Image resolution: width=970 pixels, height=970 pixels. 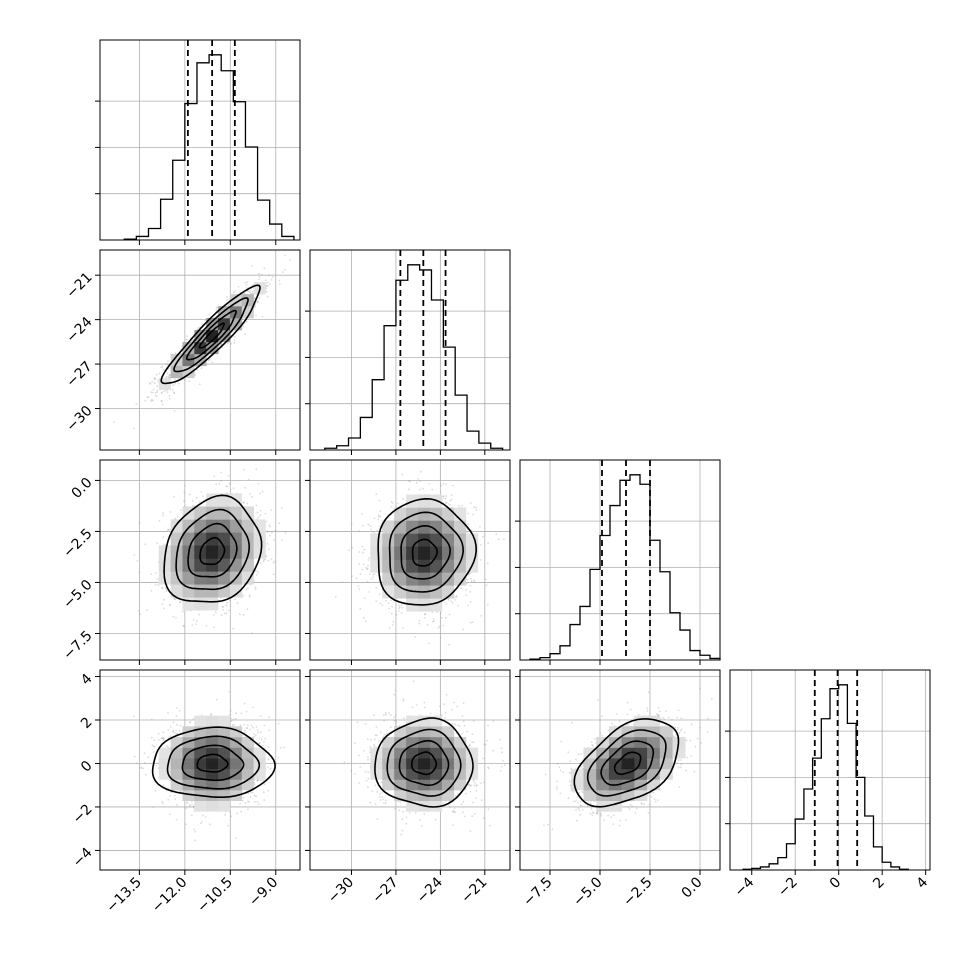 I want to click on y-tick-label: −24, so click(x=79, y=330).